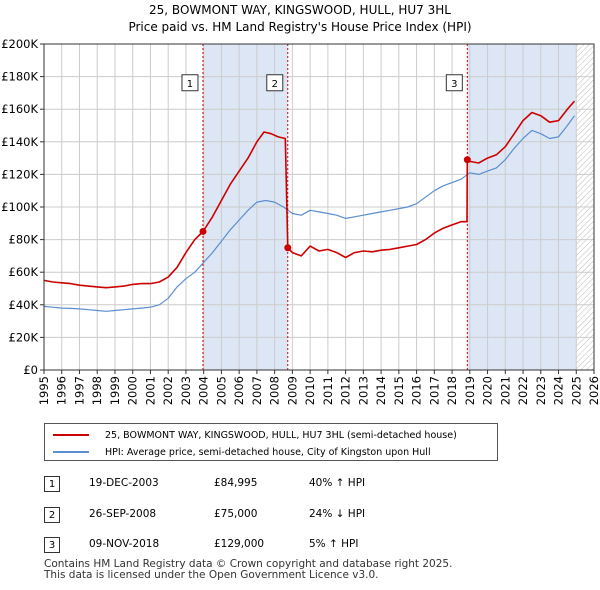 The height and width of the screenshot is (590, 600). Describe the element at coordinates (124, 483) in the screenshot. I see `transaction-date: 19-DEC-2003` at that location.